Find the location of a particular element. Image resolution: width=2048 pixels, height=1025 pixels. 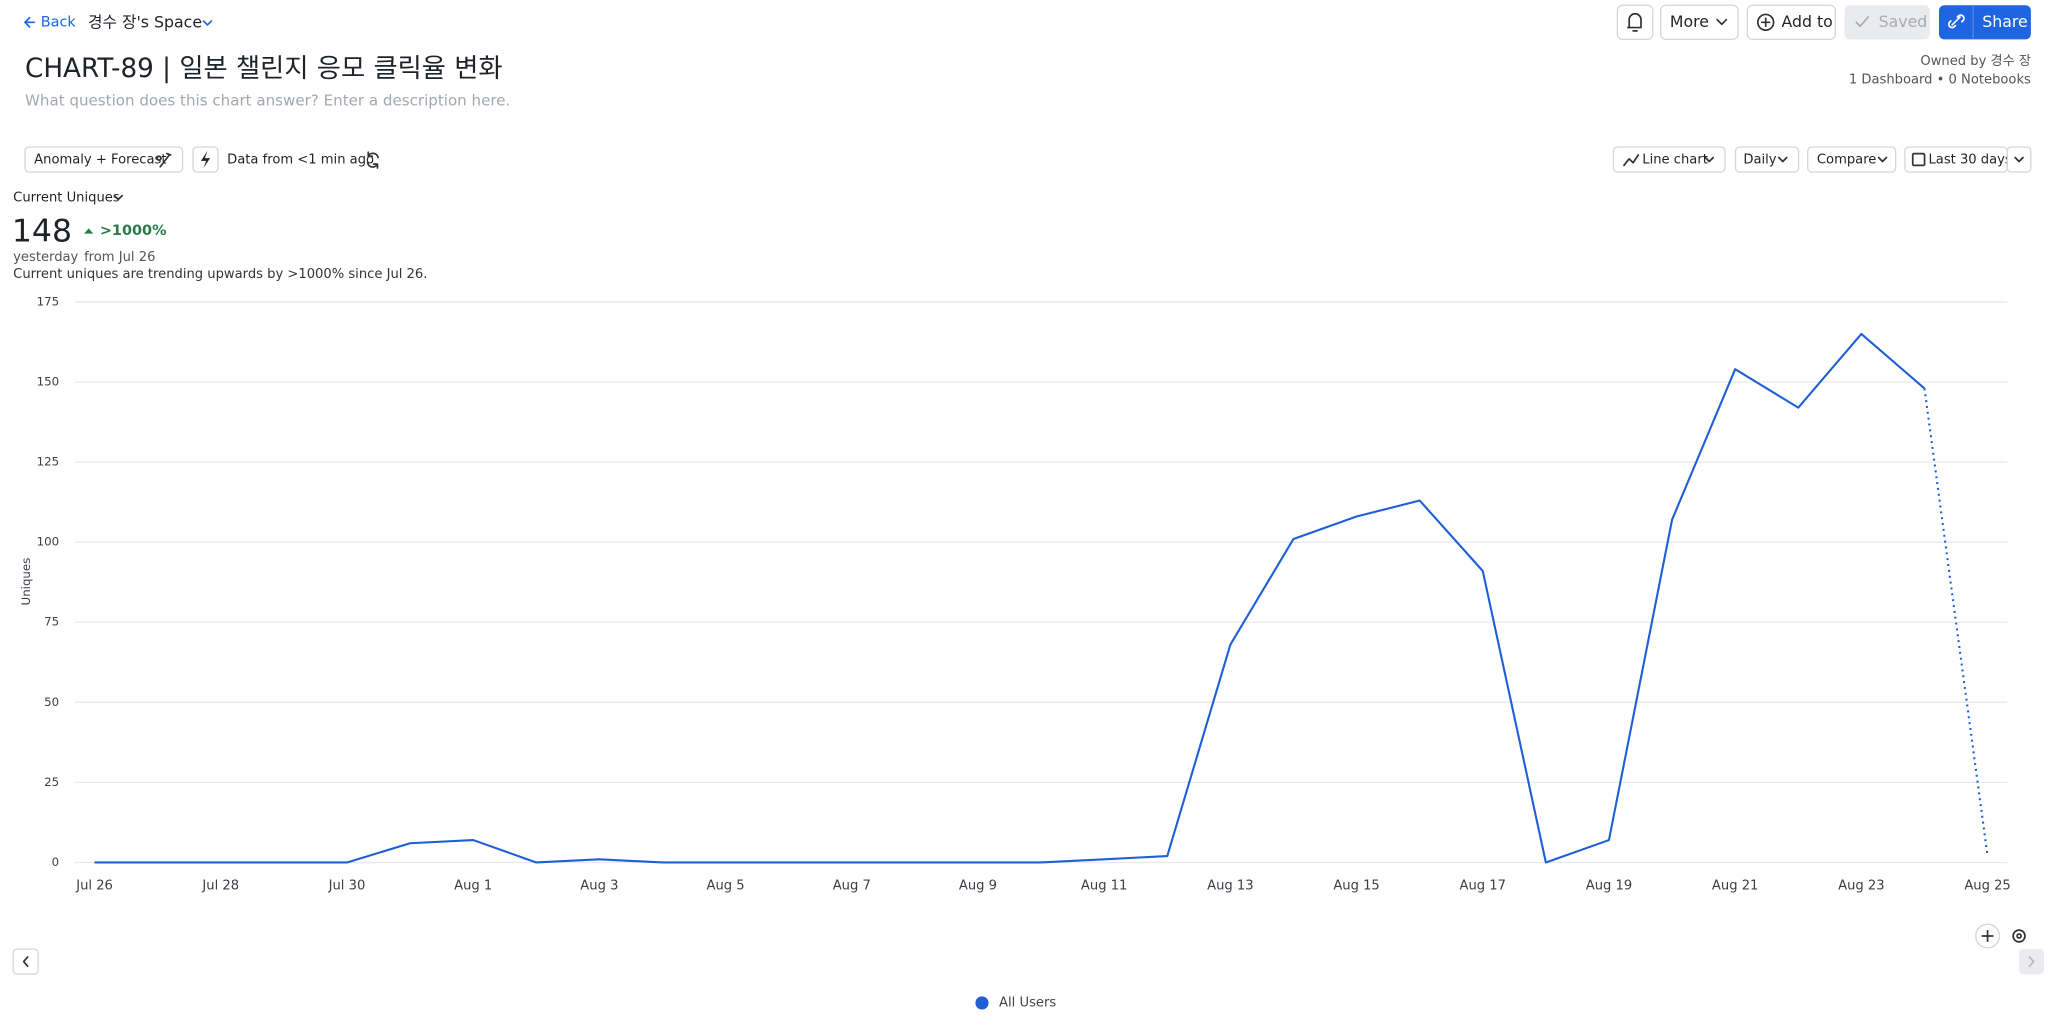

back-button: Back is located at coordinates (50, 22).